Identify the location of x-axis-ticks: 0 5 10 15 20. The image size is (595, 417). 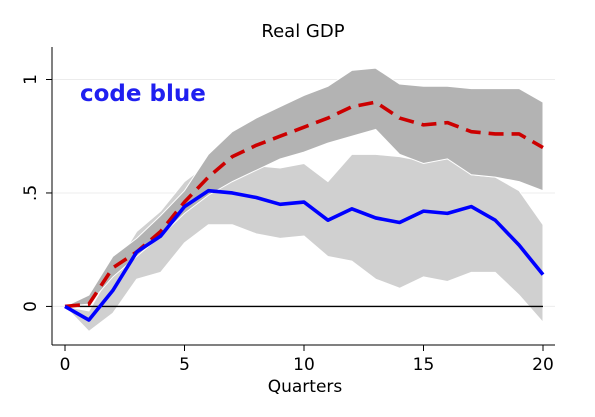
(307, 360).